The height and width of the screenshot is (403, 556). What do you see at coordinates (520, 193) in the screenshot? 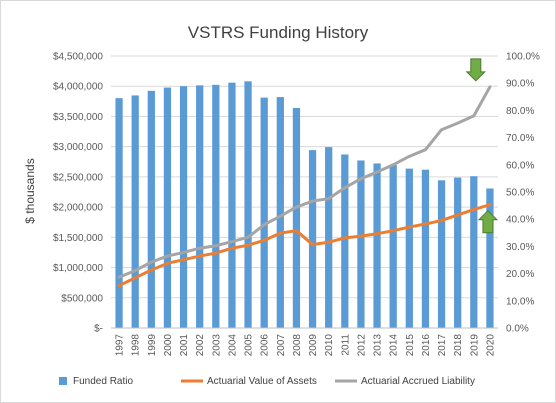
I see `y-right-tick-label: 50.0%` at bounding box center [520, 193].